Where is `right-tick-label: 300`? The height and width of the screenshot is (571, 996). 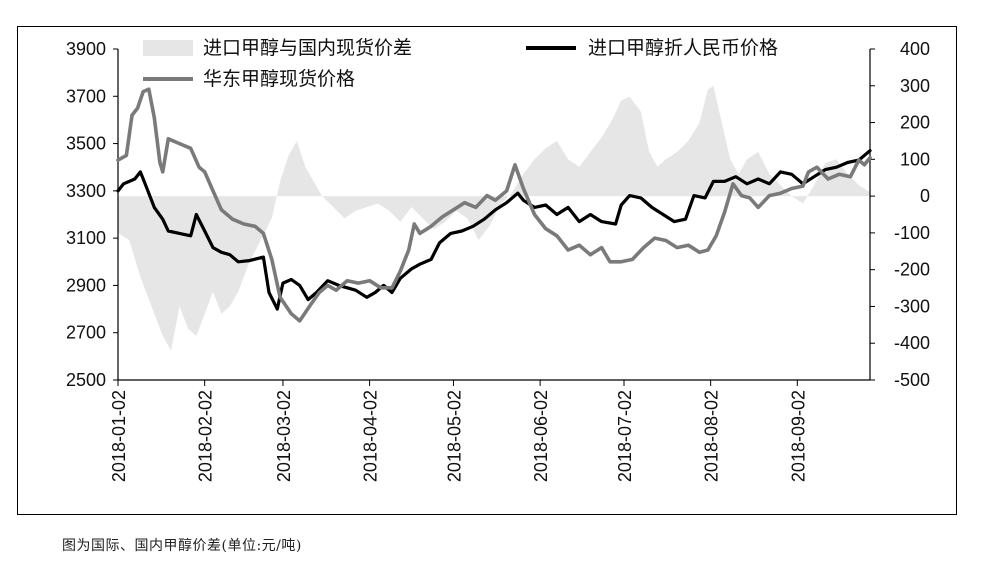 right-tick-label: 300 is located at coordinates (915, 86).